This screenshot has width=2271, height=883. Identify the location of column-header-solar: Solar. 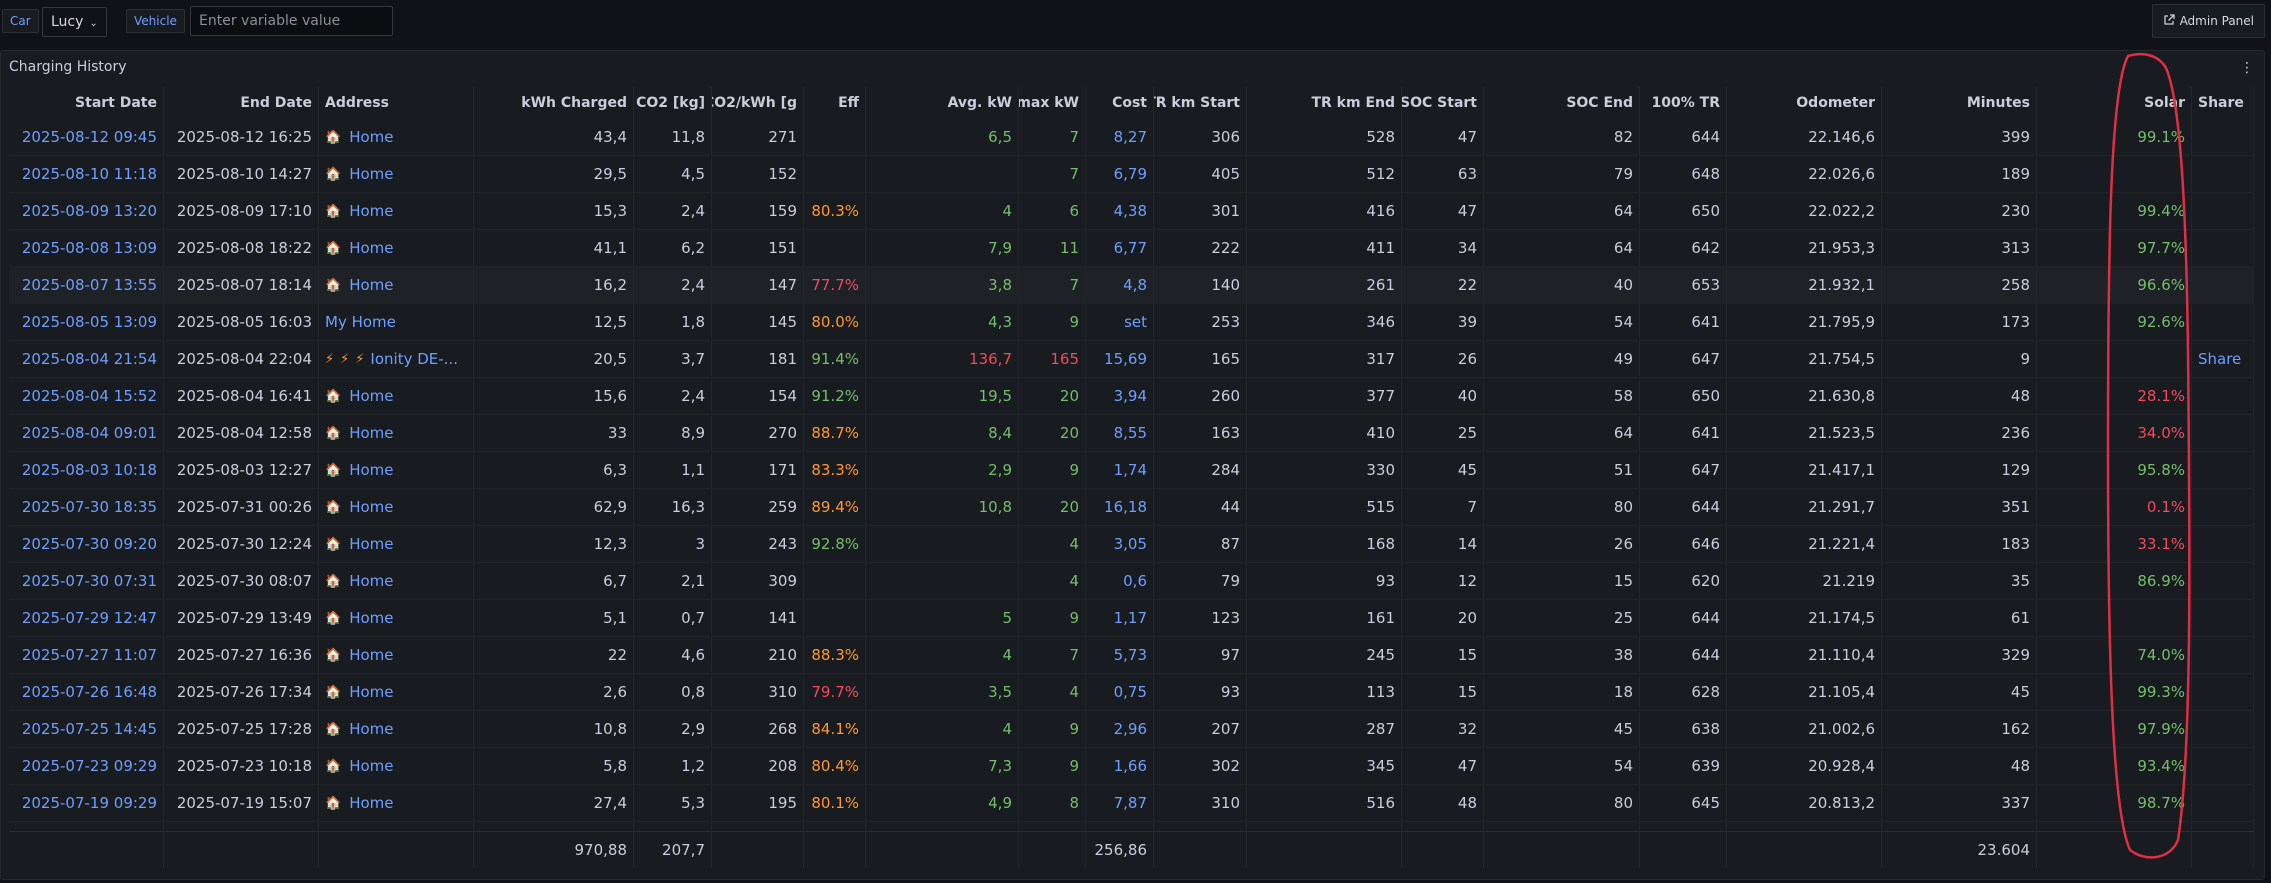
(2114, 103).